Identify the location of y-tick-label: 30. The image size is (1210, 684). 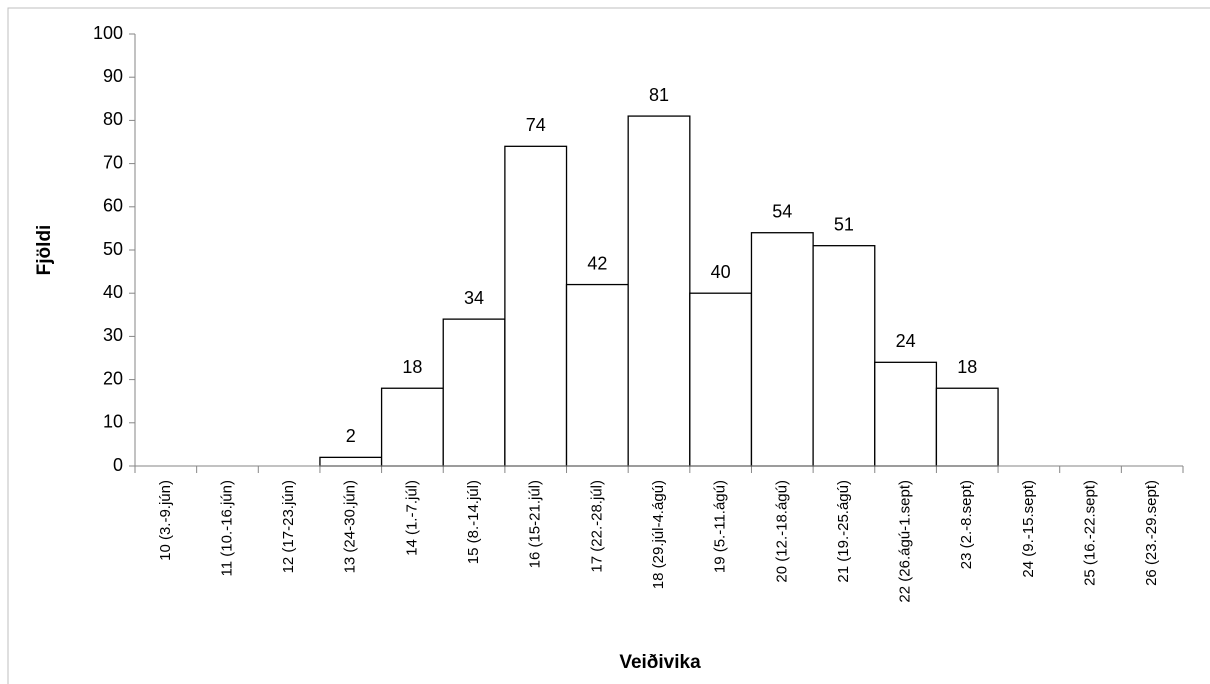
(113, 335).